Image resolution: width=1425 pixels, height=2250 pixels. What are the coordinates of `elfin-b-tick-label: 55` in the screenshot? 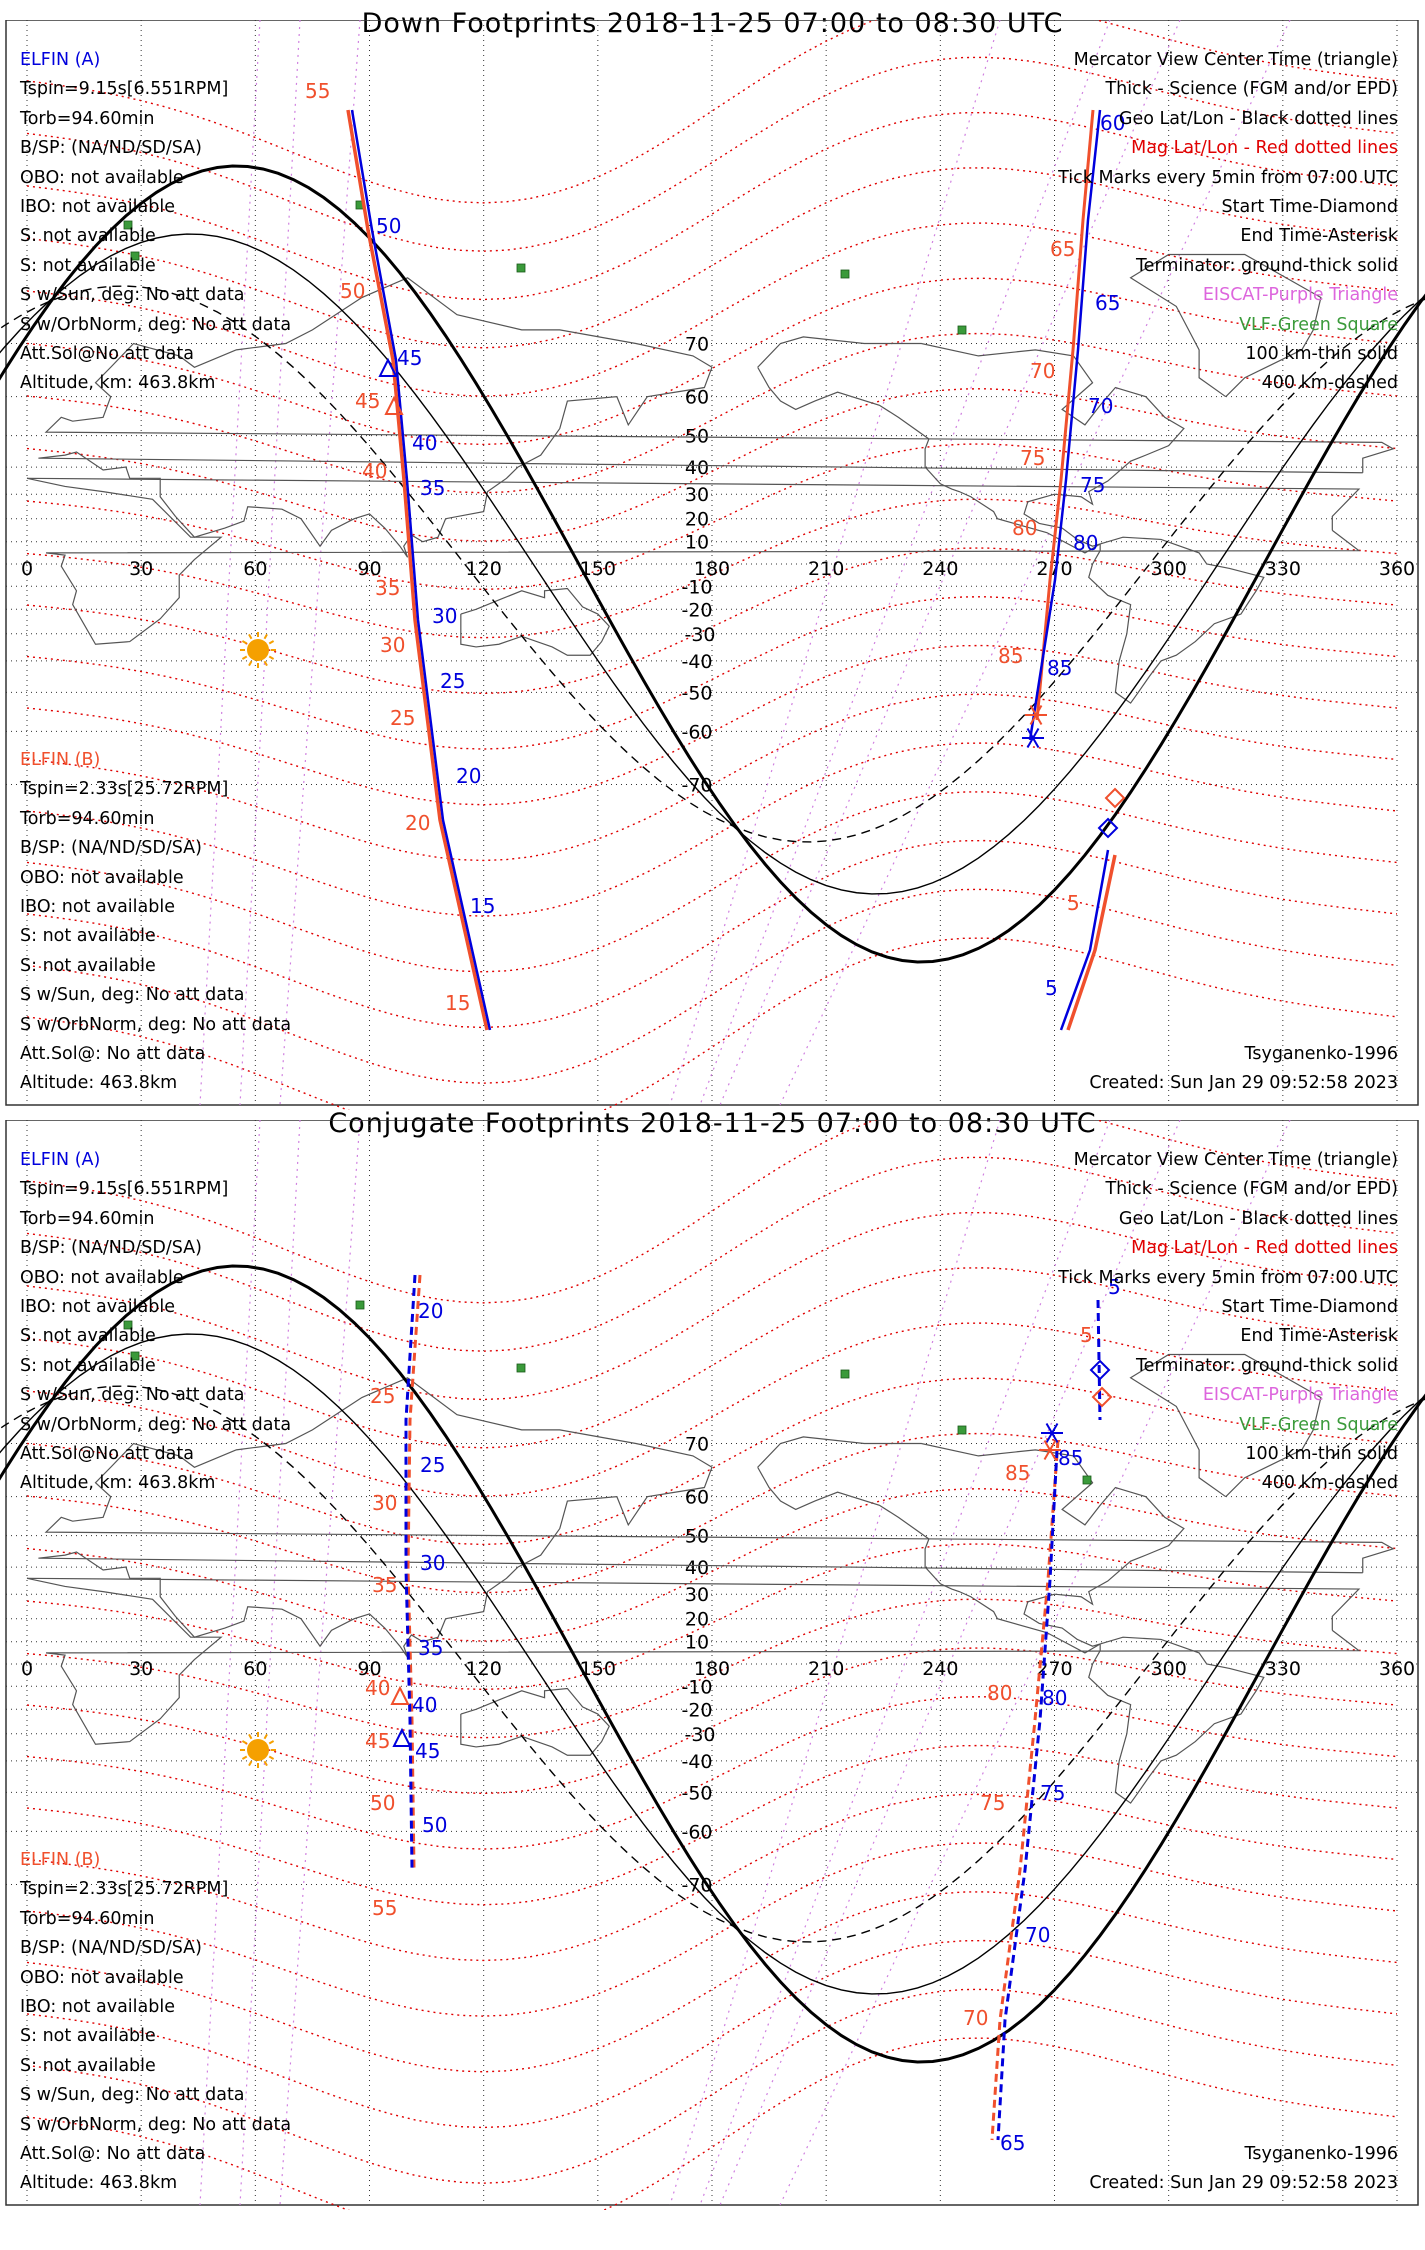 It's located at (384, 1908).